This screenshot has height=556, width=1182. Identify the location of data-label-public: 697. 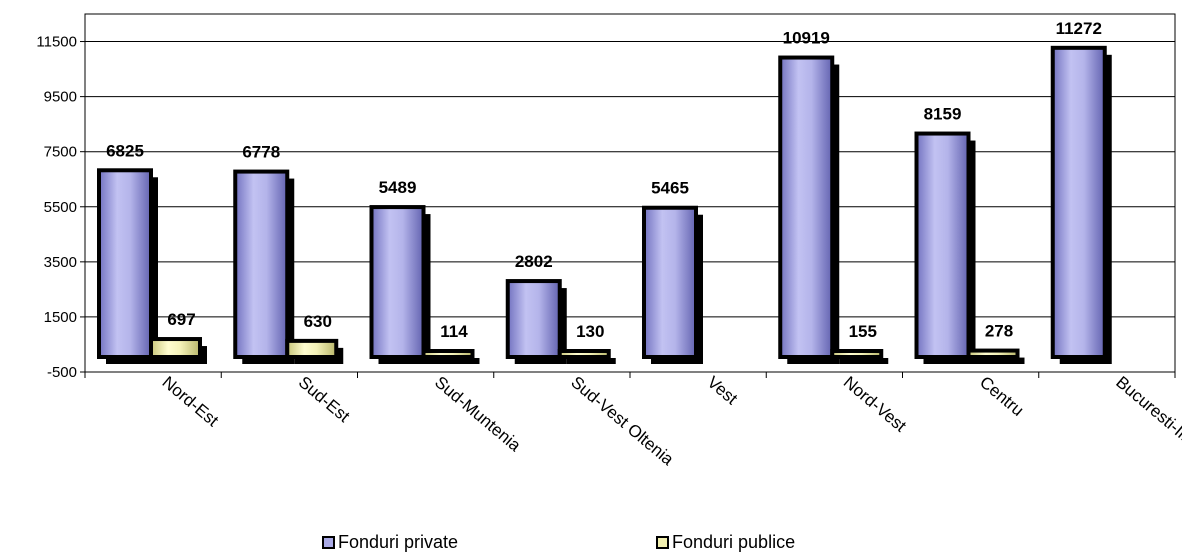
(181, 319).